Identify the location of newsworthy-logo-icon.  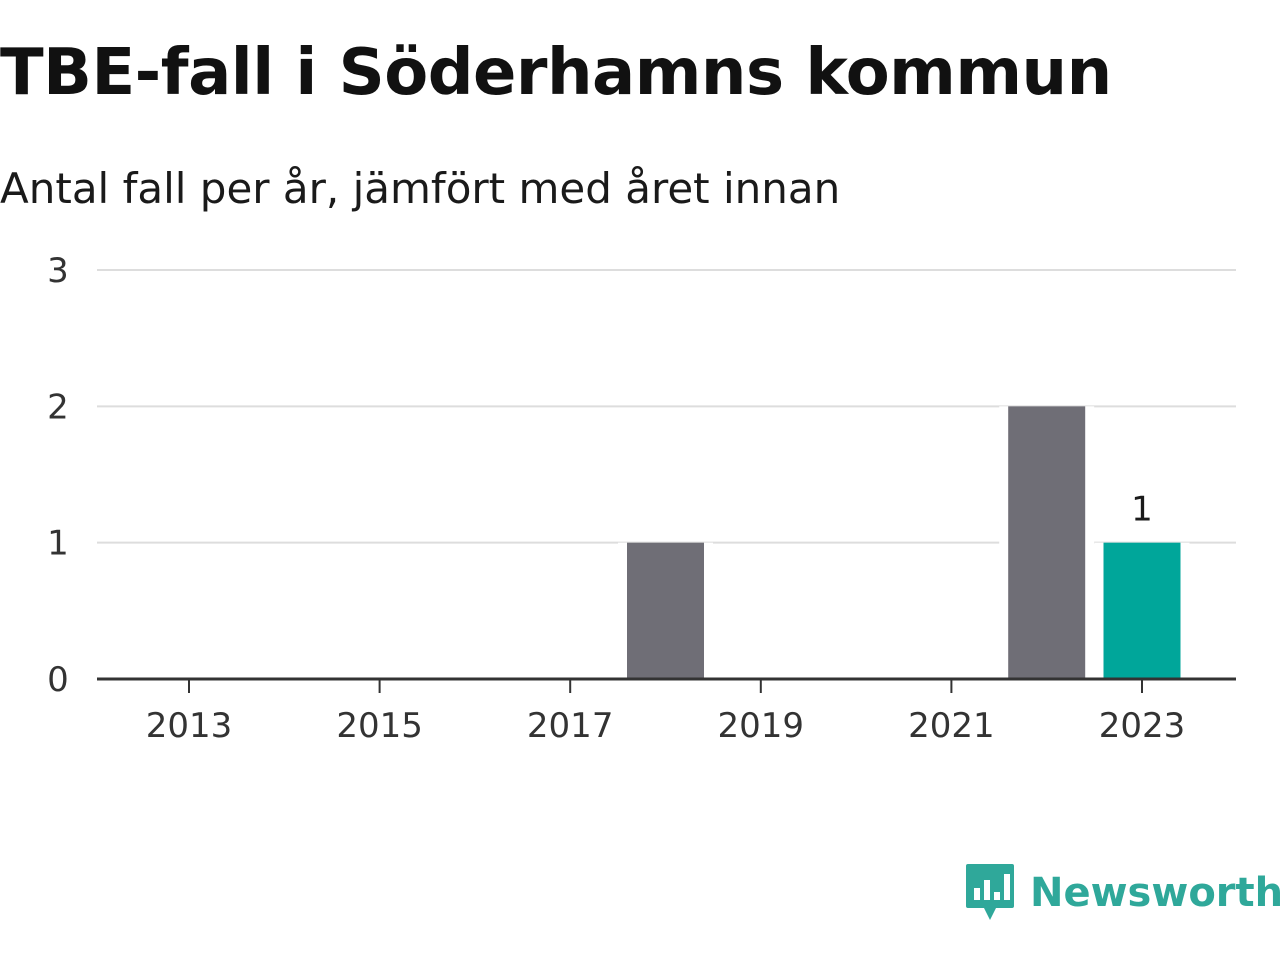
(990, 892).